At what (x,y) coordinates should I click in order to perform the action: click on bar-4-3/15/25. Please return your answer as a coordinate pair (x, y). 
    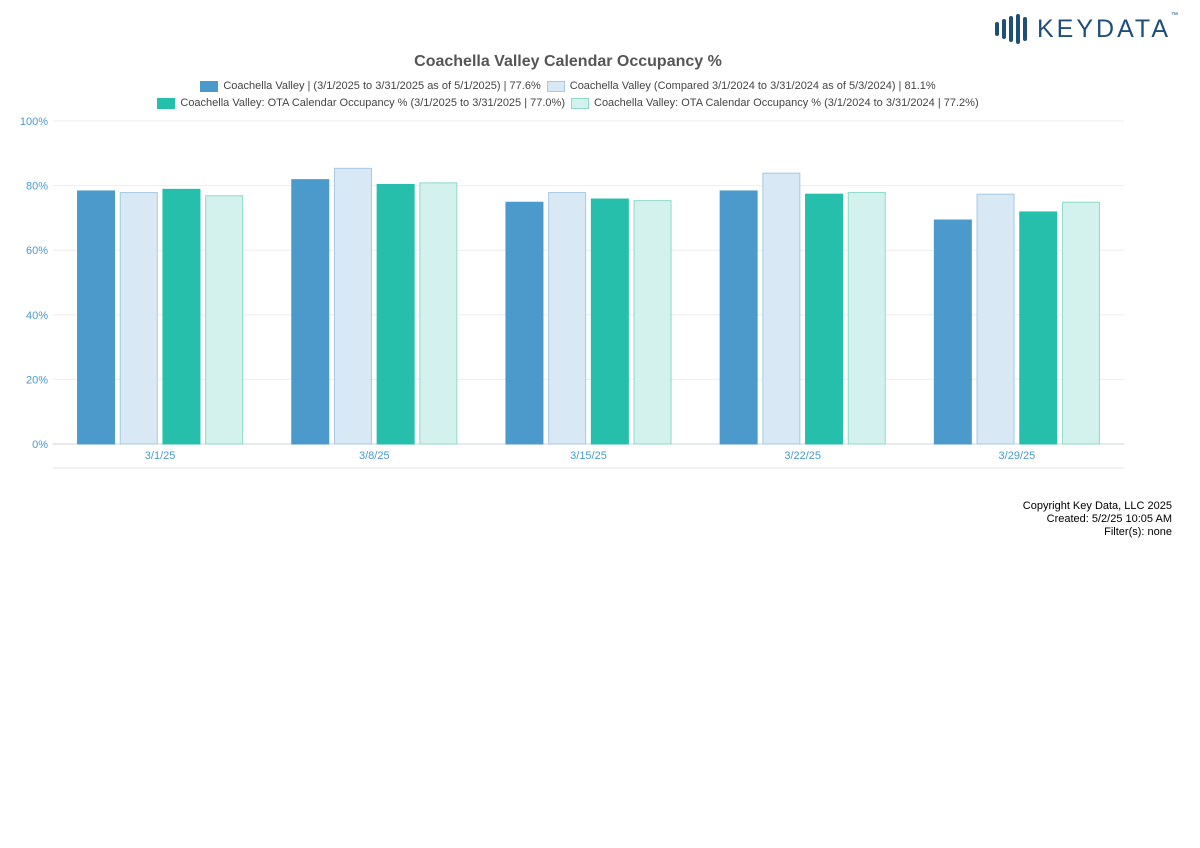
    Looking at the image, I should click on (652, 322).